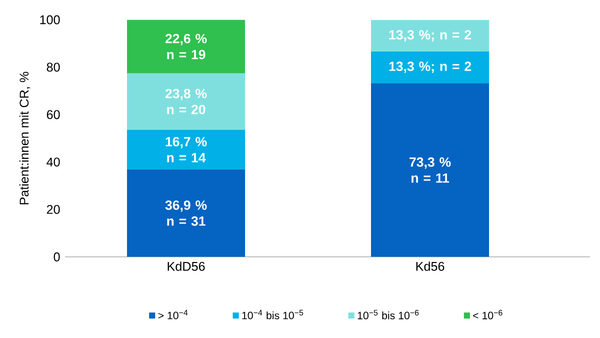 The height and width of the screenshot is (338, 600). I want to click on legend-label: 10$^{−5}$ bis 10$^{−6}$, so click(388, 315).